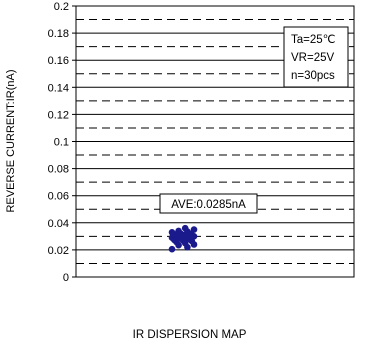 The width and height of the screenshot is (379, 344). I want to click on y-tick-label: 0.08, so click(58, 170).